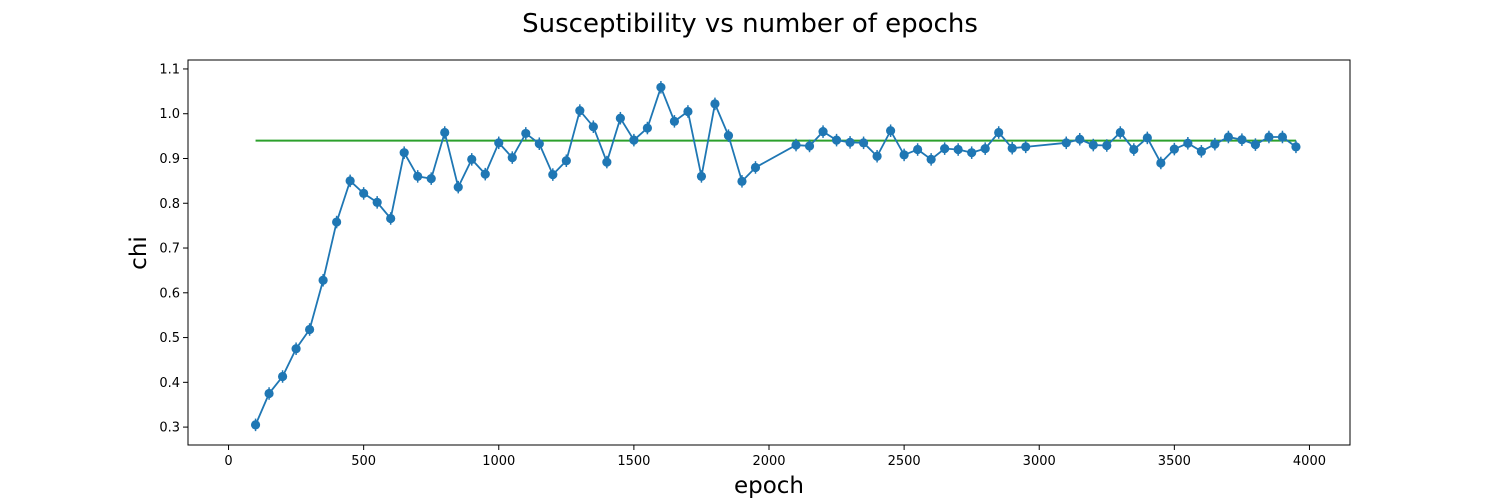 This screenshot has height=500, width=1500. Describe the element at coordinates (363, 461) in the screenshot. I see `x-tick-label: 500` at that location.